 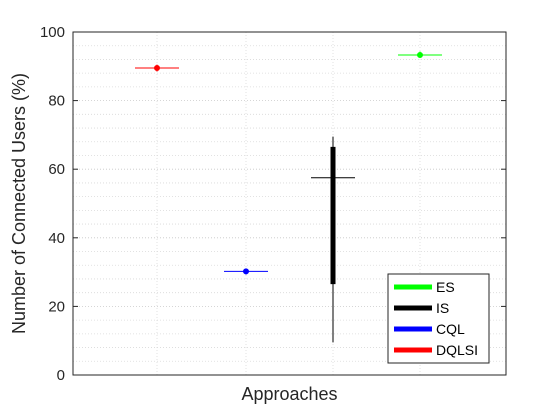 I want to click on y-tick-label: 0, so click(x=61, y=375).